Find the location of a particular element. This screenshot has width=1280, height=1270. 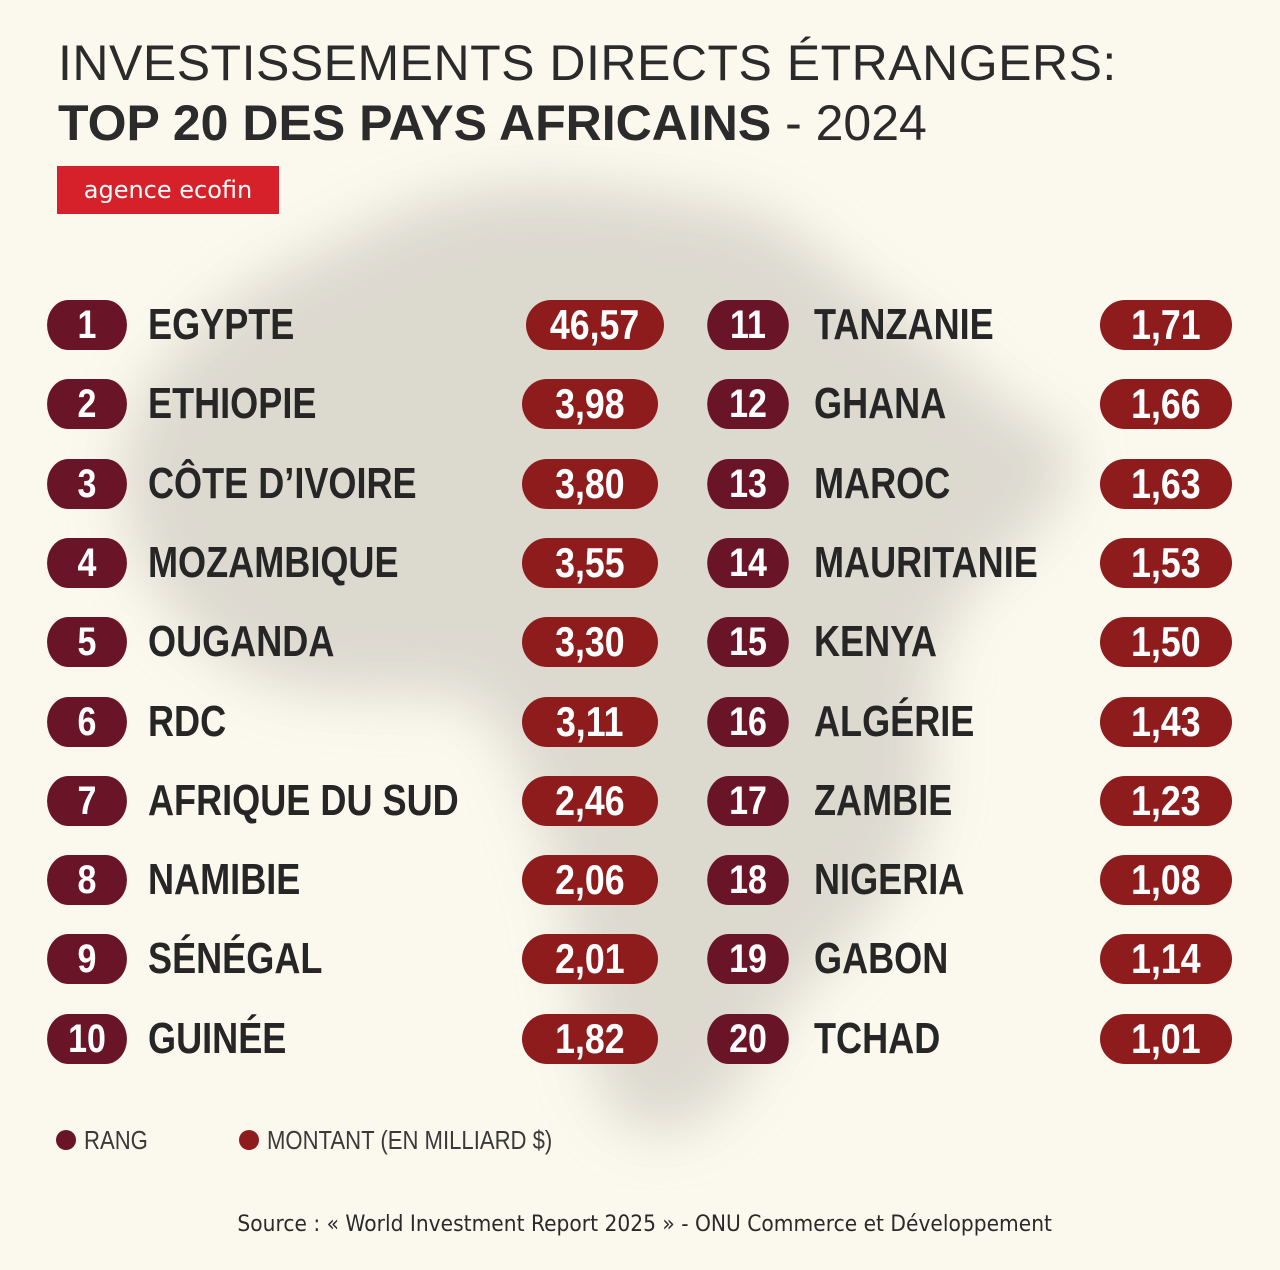

value-text: 1,53 is located at coordinates (1166, 562).